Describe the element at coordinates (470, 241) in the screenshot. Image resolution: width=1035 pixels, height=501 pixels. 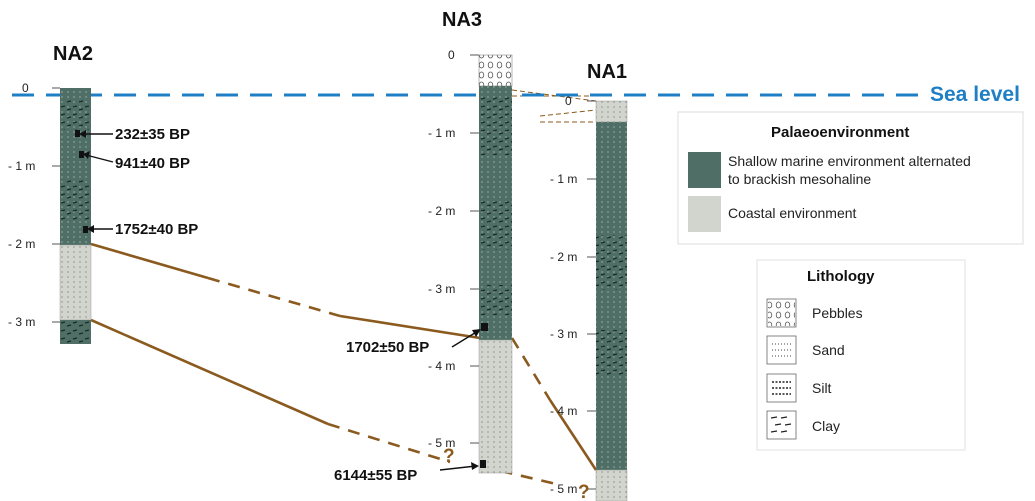
I see `core-na3: NA3 0 - 1 m - 2 m - 3 m - 4 m - 5 m` at that location.